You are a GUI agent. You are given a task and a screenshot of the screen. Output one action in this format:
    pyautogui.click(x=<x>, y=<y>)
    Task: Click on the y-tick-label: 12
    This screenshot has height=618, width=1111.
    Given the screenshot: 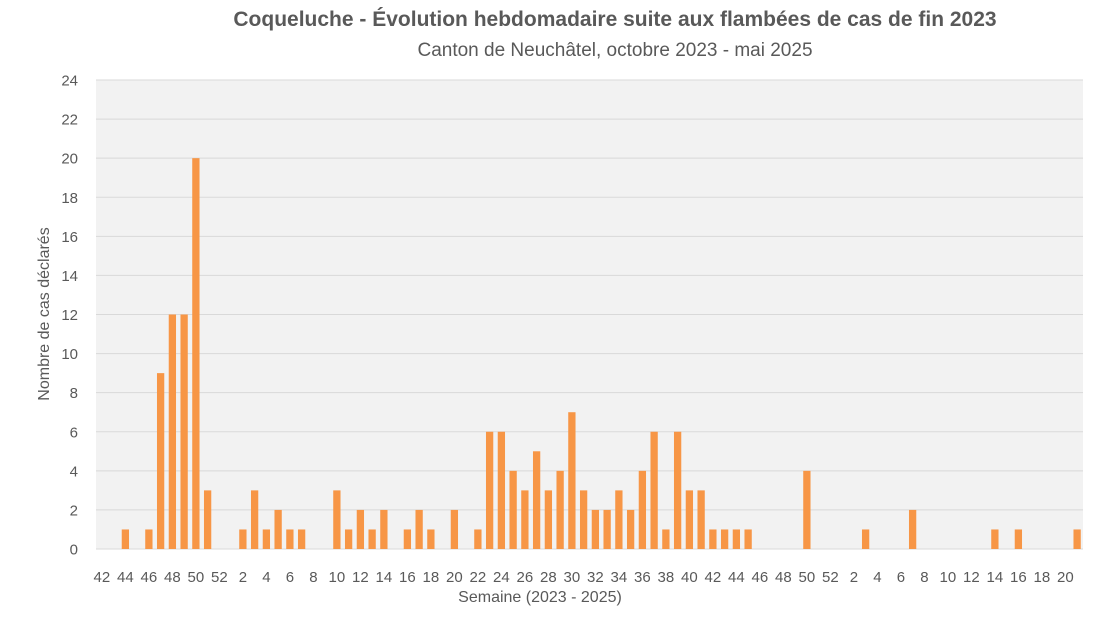 What is the action you would take?
    pyautogui.click(x=69, y=315)
    